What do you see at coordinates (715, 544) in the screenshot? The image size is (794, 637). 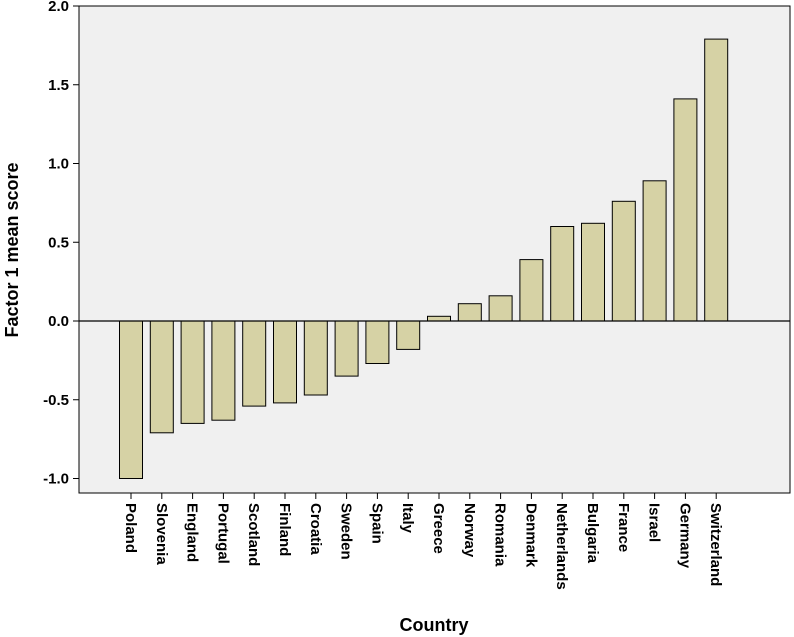 I see `x-tick-label-switzerland: Switzerland` at bounding box center [715, 544].